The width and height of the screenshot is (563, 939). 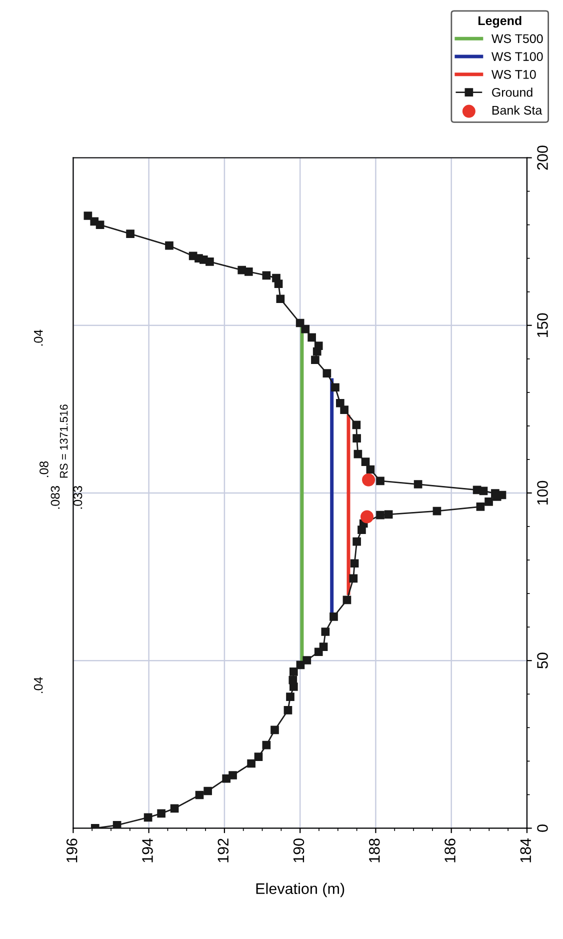 I want to click on text: RS = 1371.516, so click(x=64, y=441).